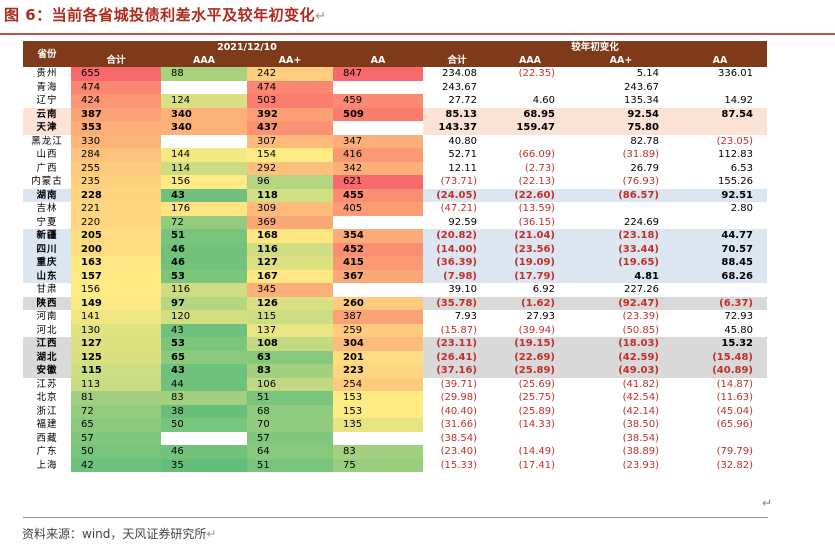  What do you see at coordinates (290, 411) in the screenshot?
I see `spread-cell: 68` at bounding box center [290, 411].